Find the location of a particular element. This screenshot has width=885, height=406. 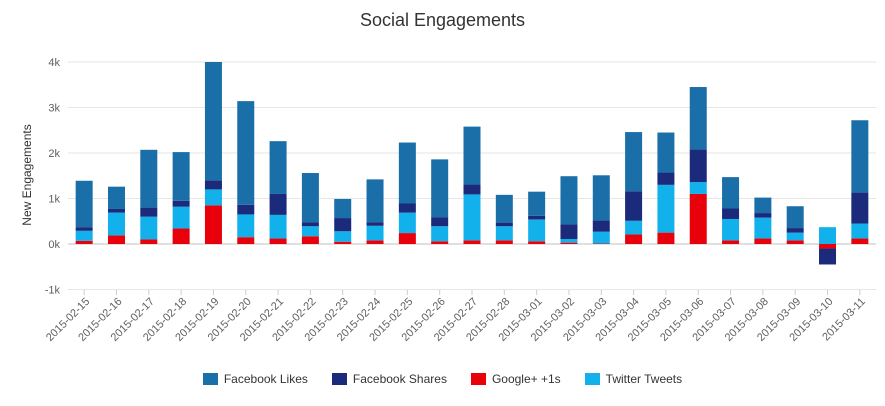

y-tick-label: -1k is located at coordinates (53, 291).